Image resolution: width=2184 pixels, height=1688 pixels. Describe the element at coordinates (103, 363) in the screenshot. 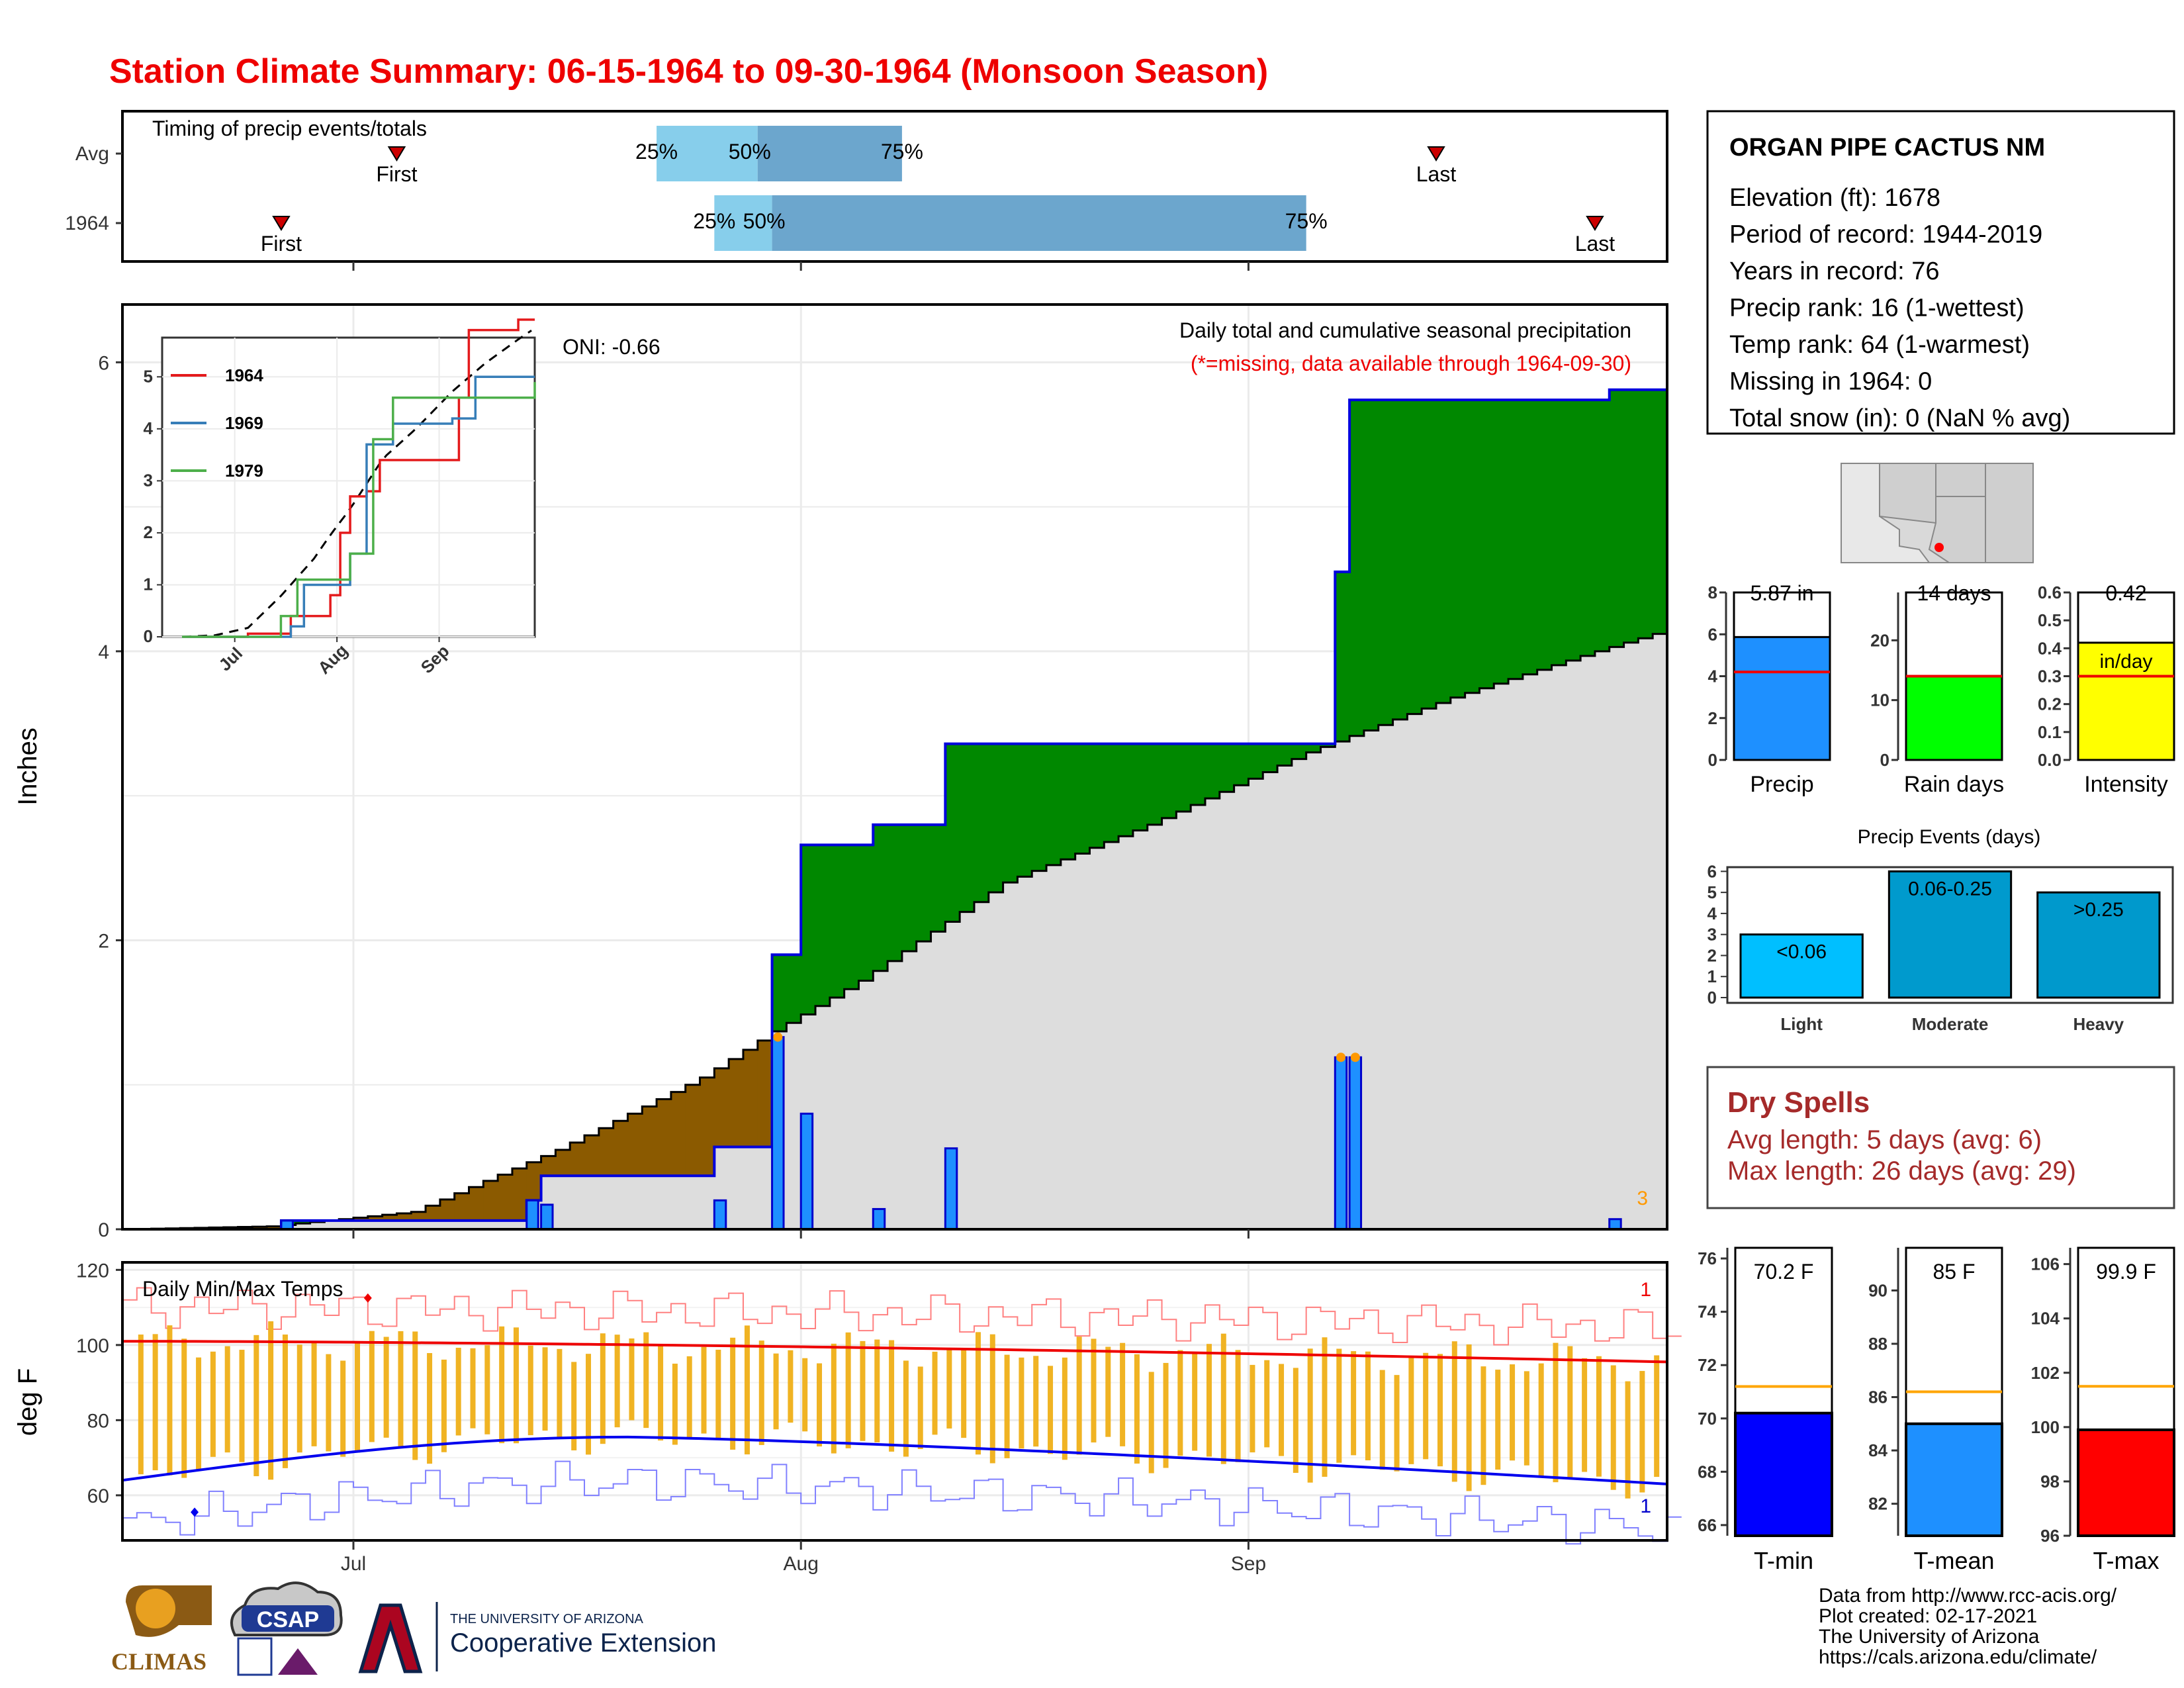

I see `precip-y-tick-label: 6` at that location.